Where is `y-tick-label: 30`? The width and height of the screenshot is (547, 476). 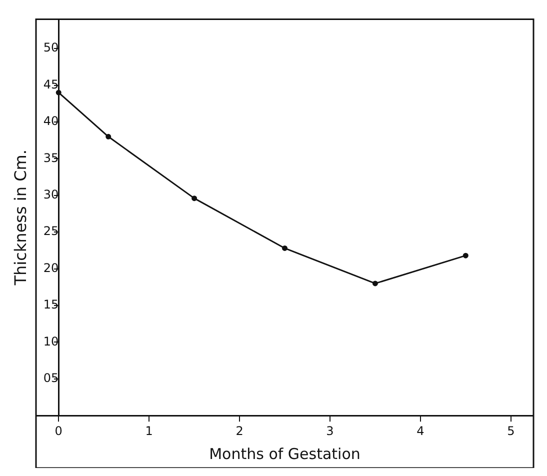 y-tick-label: 30 is located at coordinates (51, 195).